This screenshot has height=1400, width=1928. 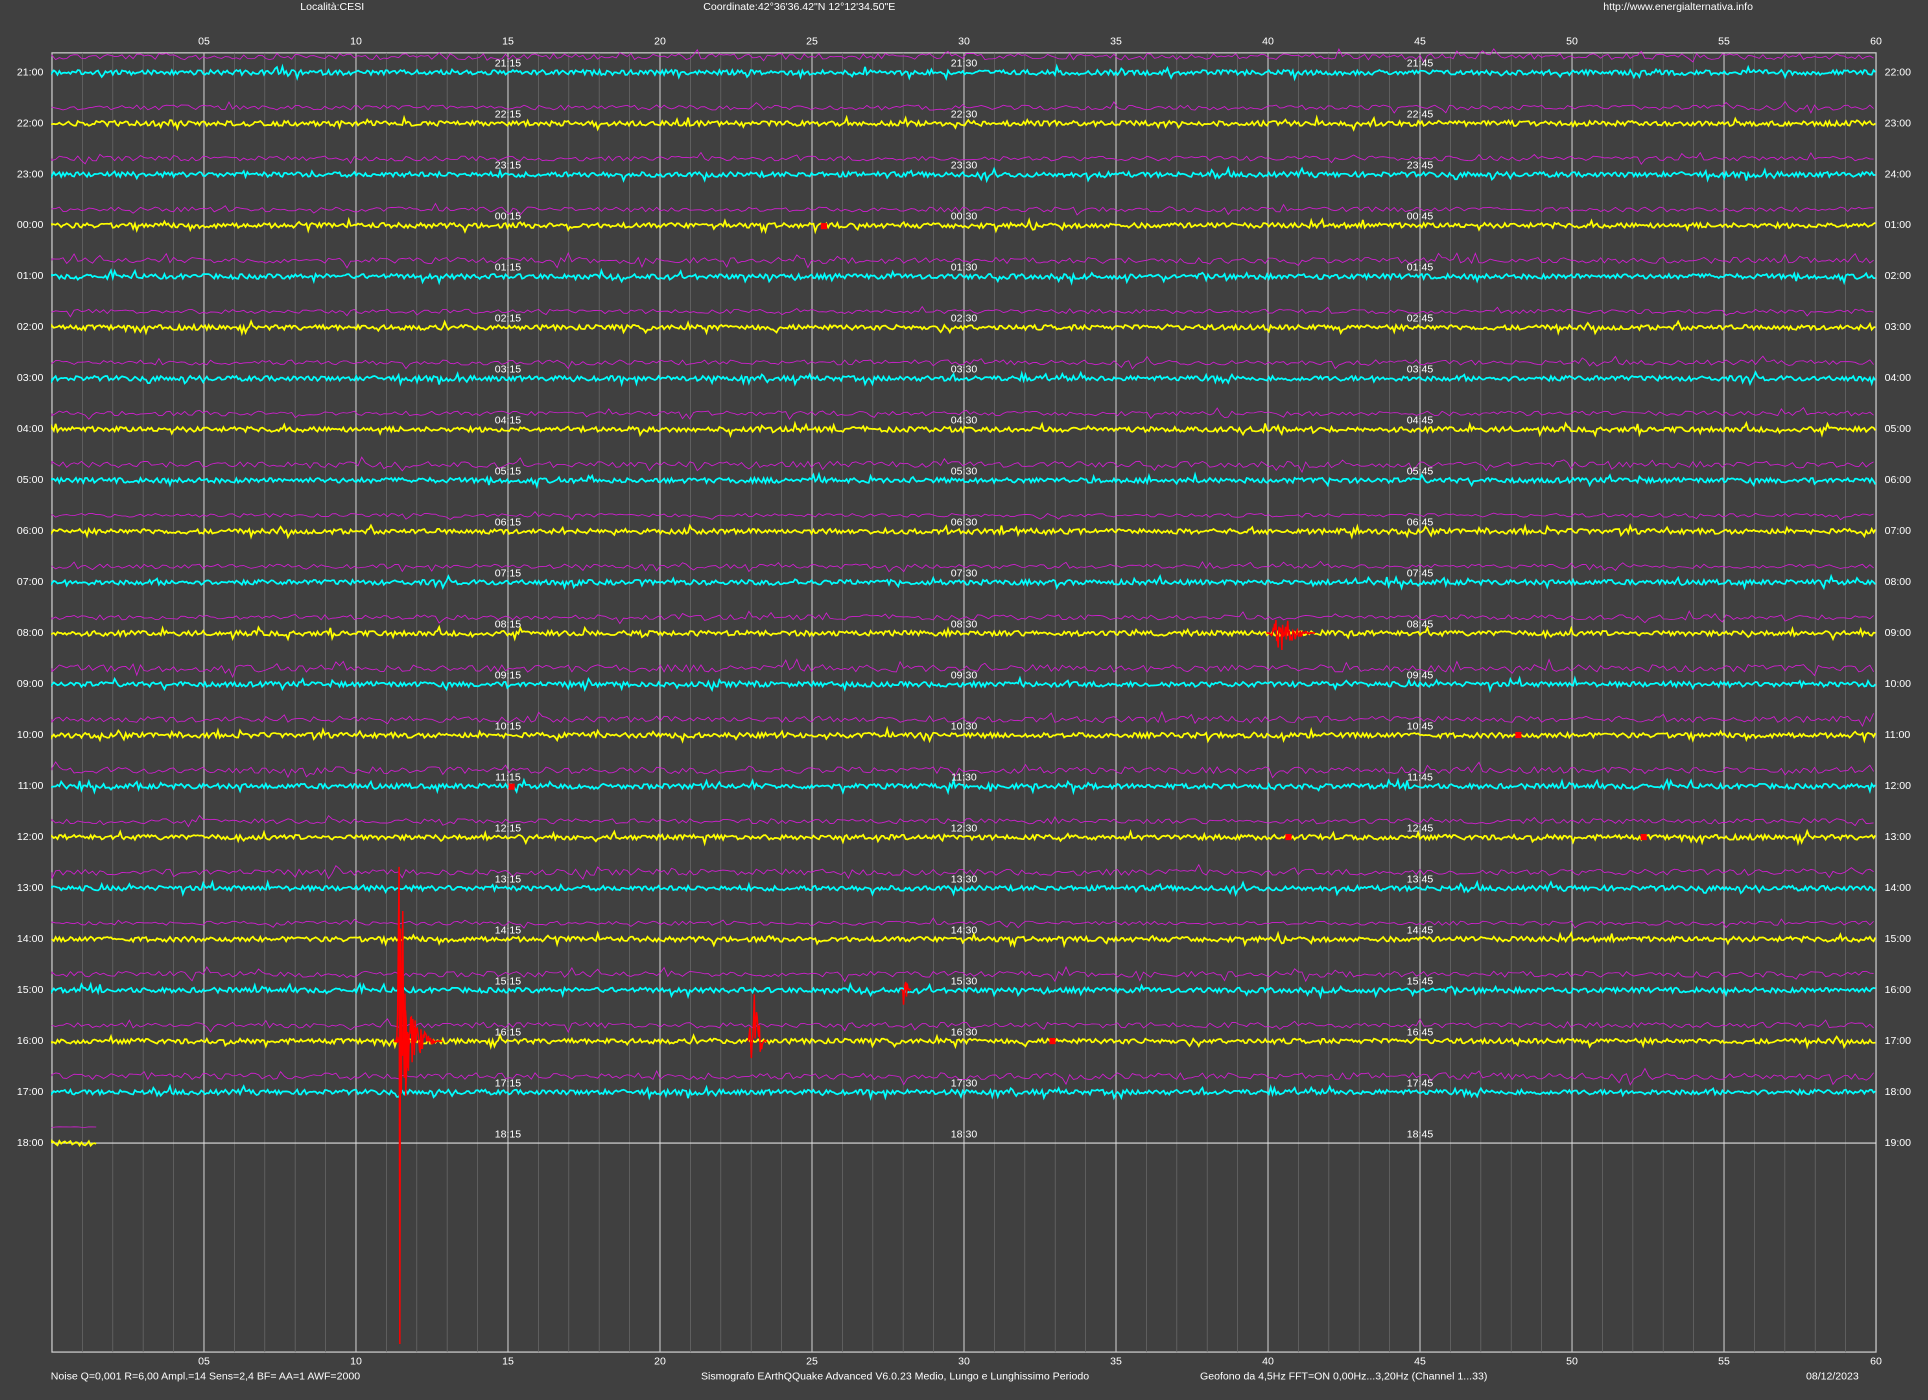 I want to click on row-hour-right: 16:00, so click(x=1898, y=990).